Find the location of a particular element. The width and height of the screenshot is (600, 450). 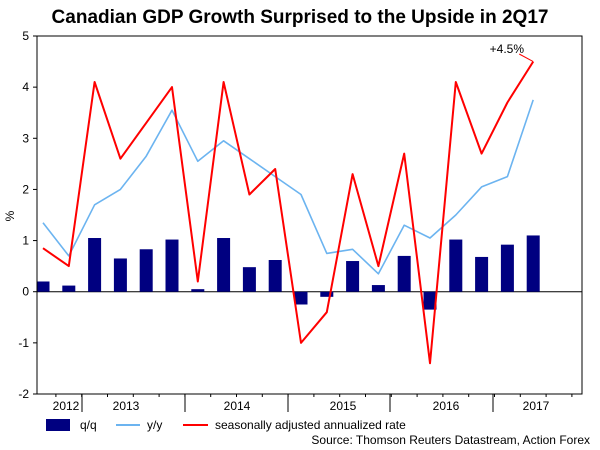

x-year-label: 2014 is located at coordinates (237, 406).